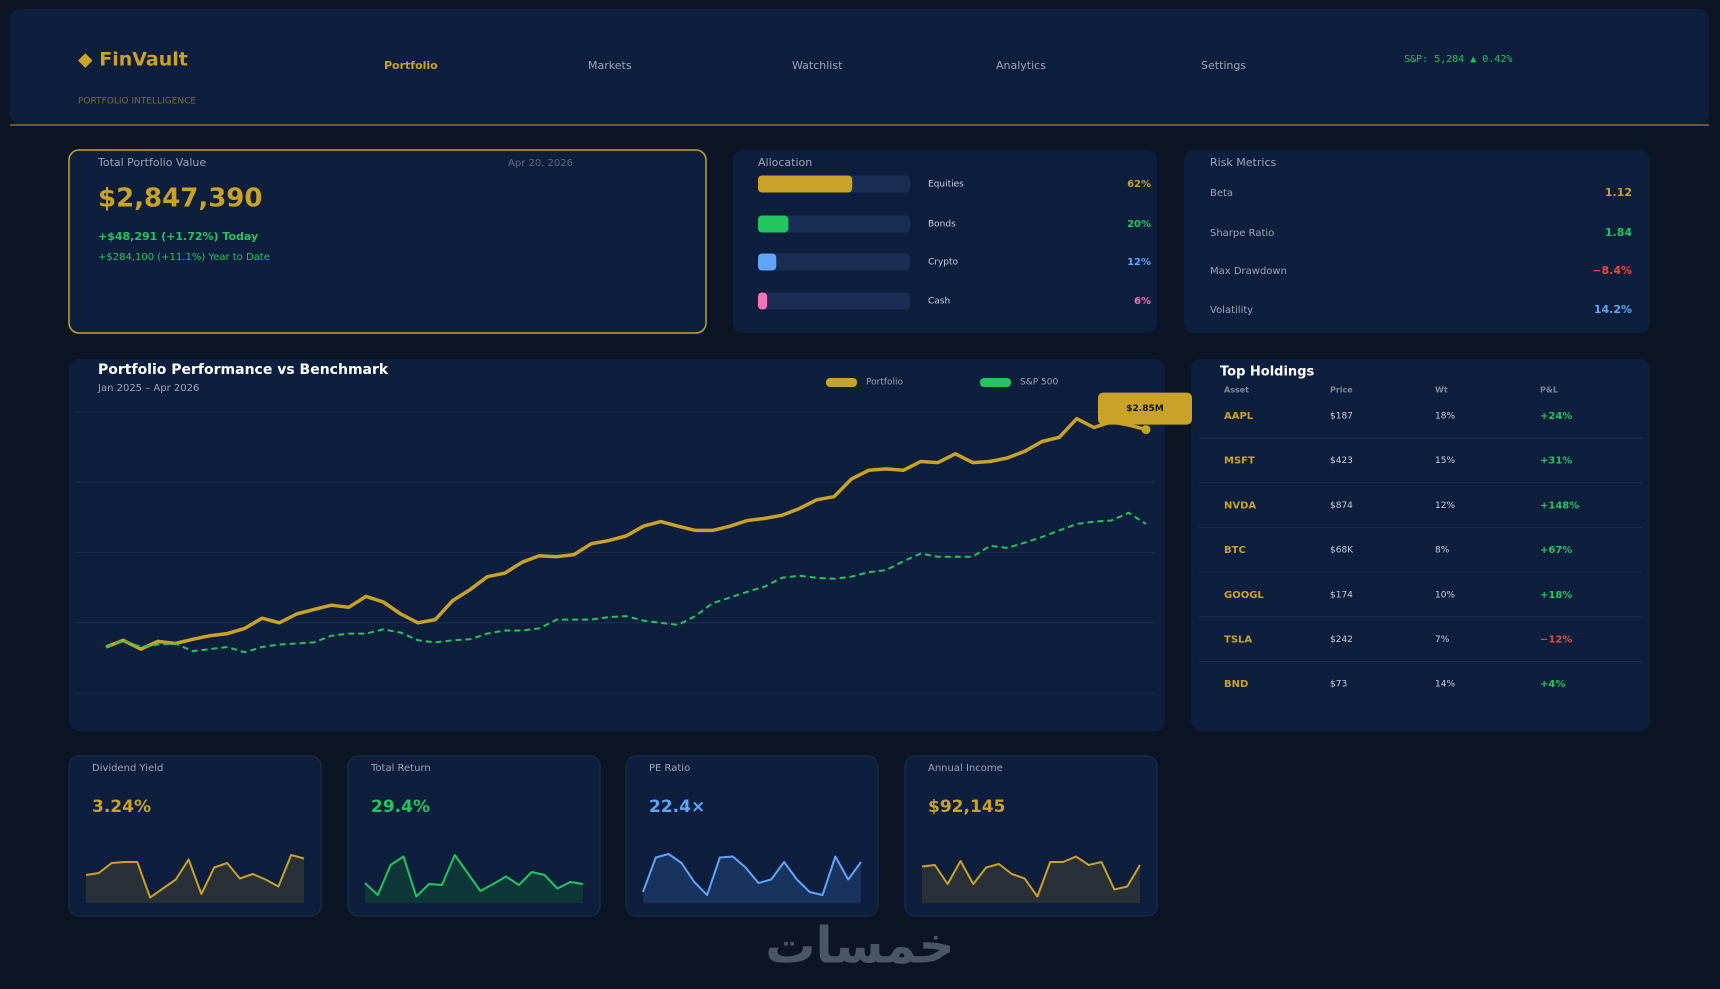 This screenshot has height=989, width=1720. Describe the element at coordinates (1142, 301) in the screenshot. I see `allocation-value: 6%` at that location.